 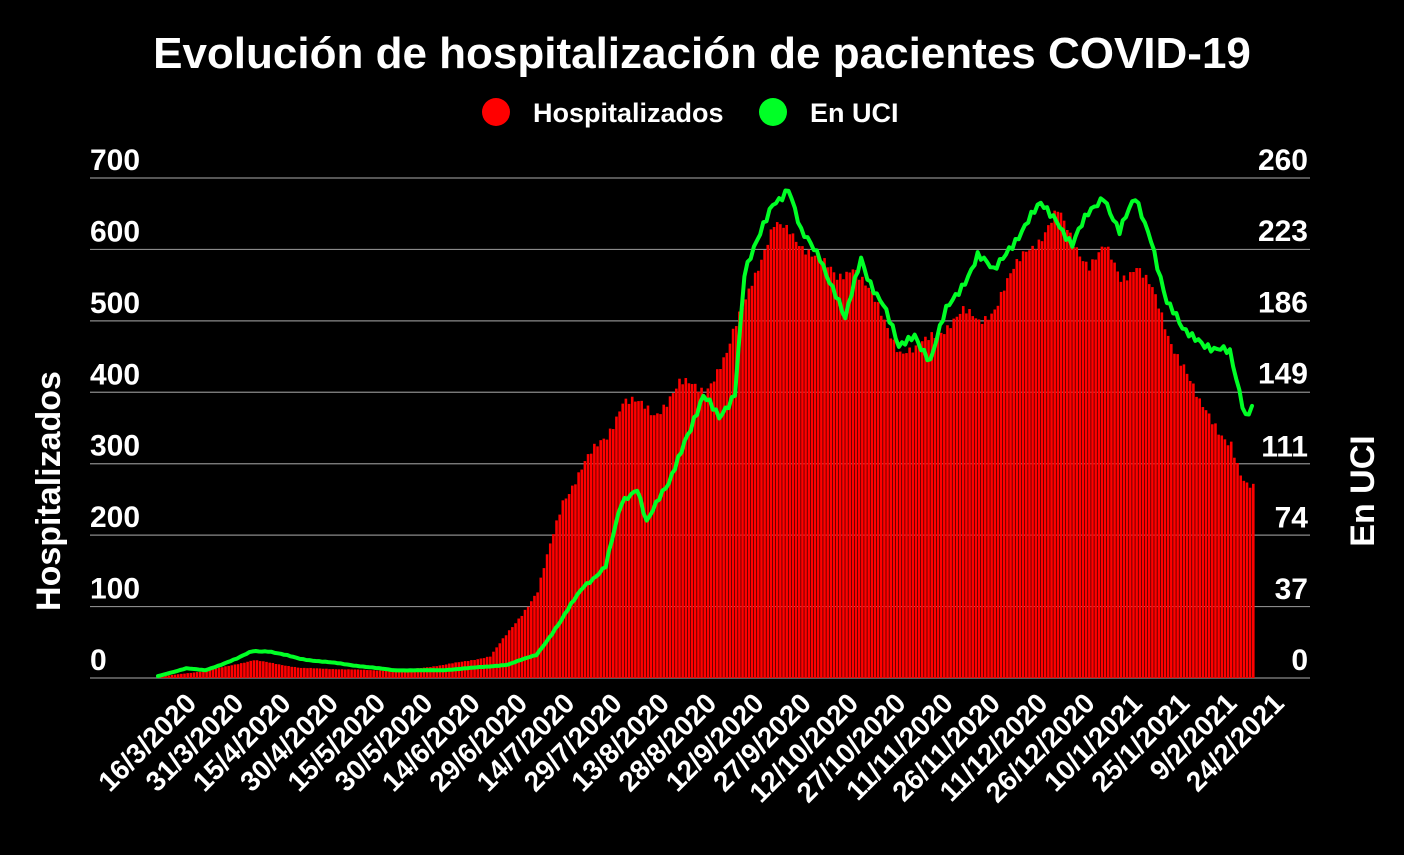 What do you see at coordinates (98, 660) in the screenshot?
I see `y-left-tick-label: 0` at bounding box center [98, 660].